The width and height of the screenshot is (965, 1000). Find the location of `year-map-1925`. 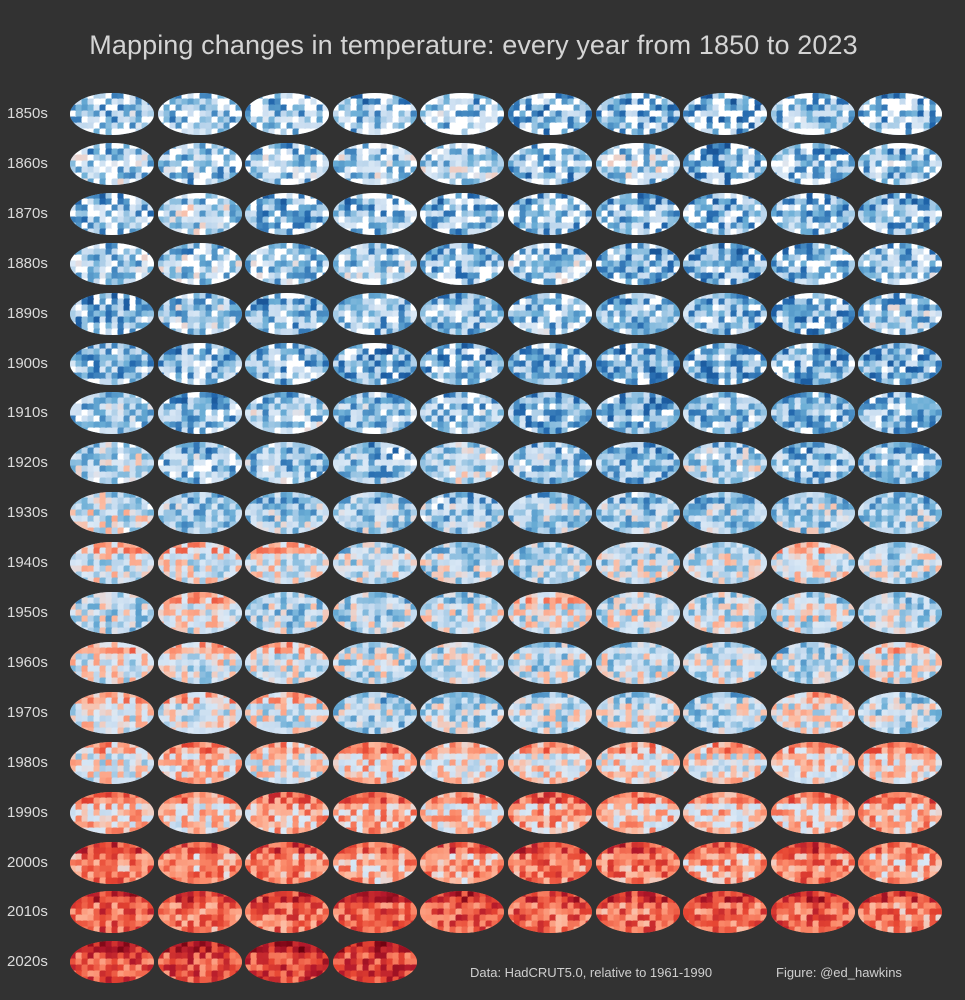

year-map-1925 is located at coordinates (550, 463).